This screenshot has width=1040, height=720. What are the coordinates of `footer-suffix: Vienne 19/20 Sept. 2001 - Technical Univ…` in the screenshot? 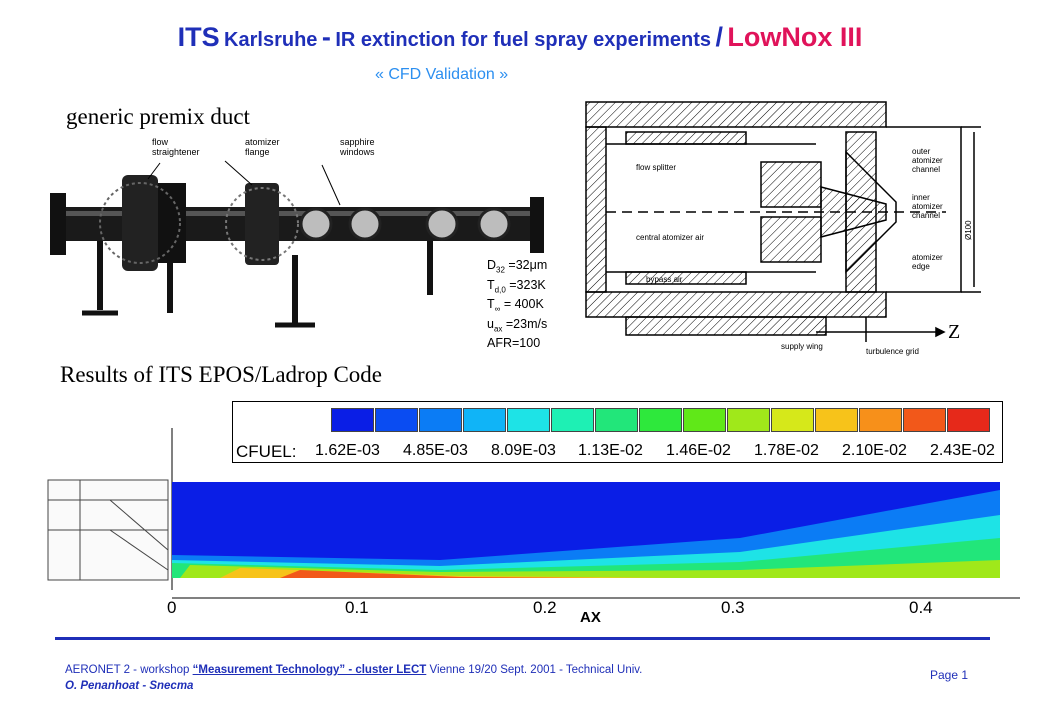 It's located at (534, 670).